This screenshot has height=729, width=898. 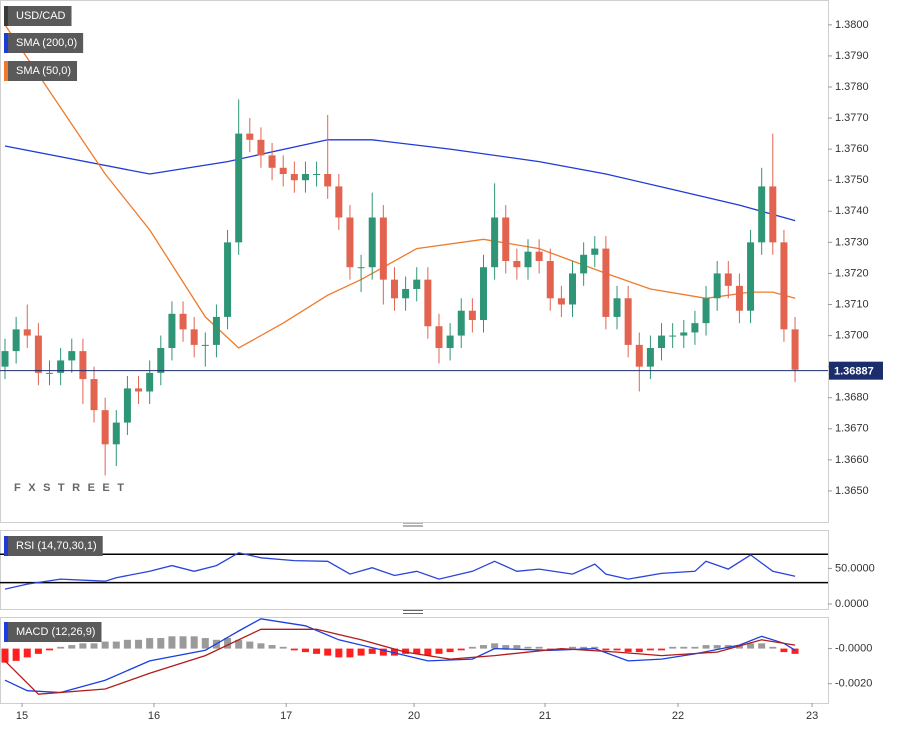 What do you see at coordinates (852, 604) in the screenshot?
I see `y-tick-label: 0.0000` at bounding box center [852, 604].